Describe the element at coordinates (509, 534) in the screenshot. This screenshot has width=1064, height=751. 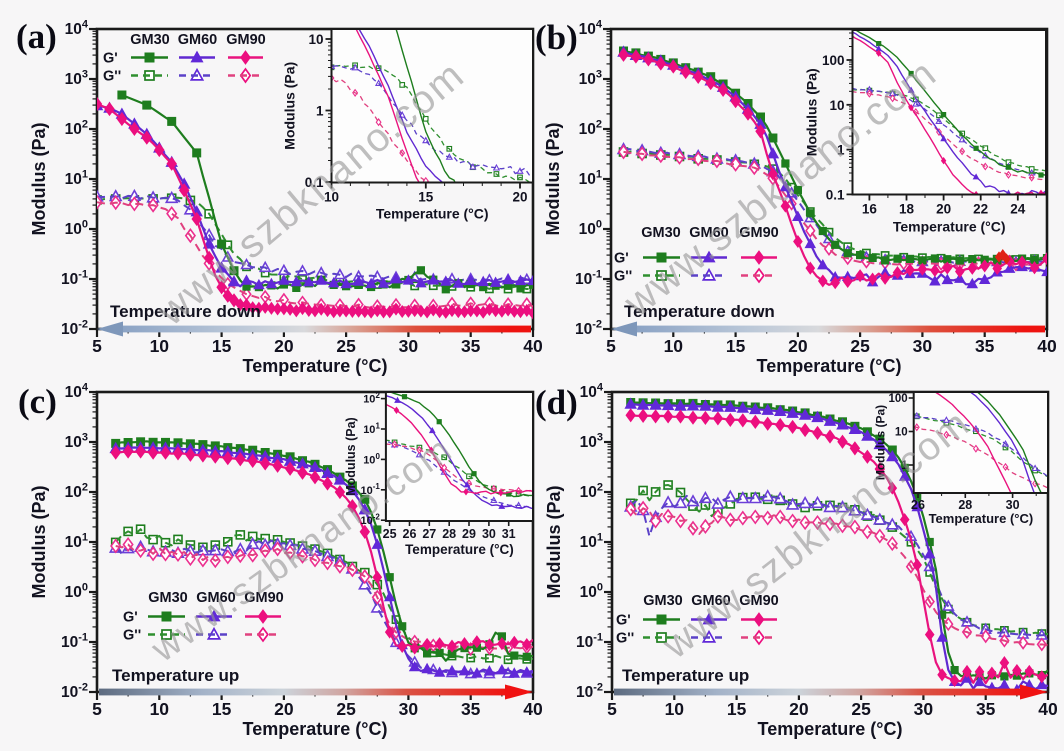
I see `svg-text: 31` at that location.